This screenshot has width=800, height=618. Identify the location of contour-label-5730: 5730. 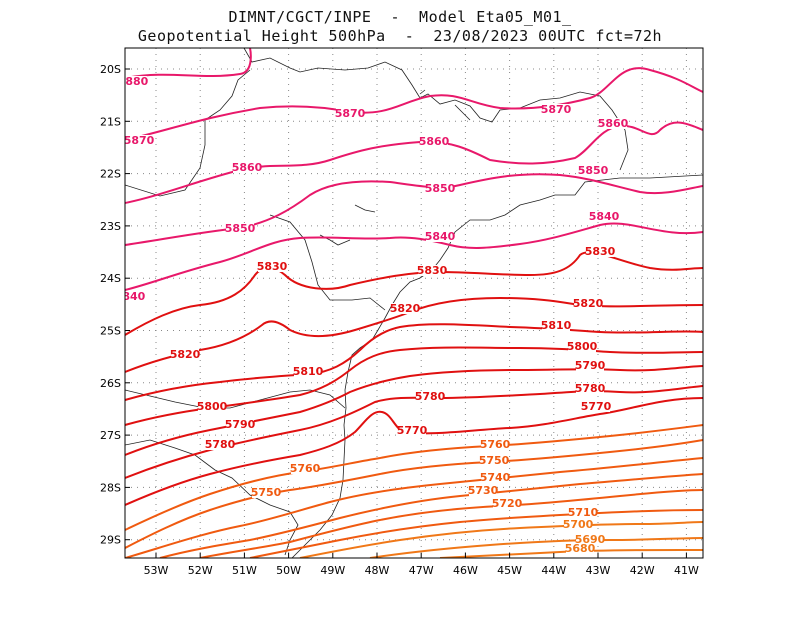
(483, 490).